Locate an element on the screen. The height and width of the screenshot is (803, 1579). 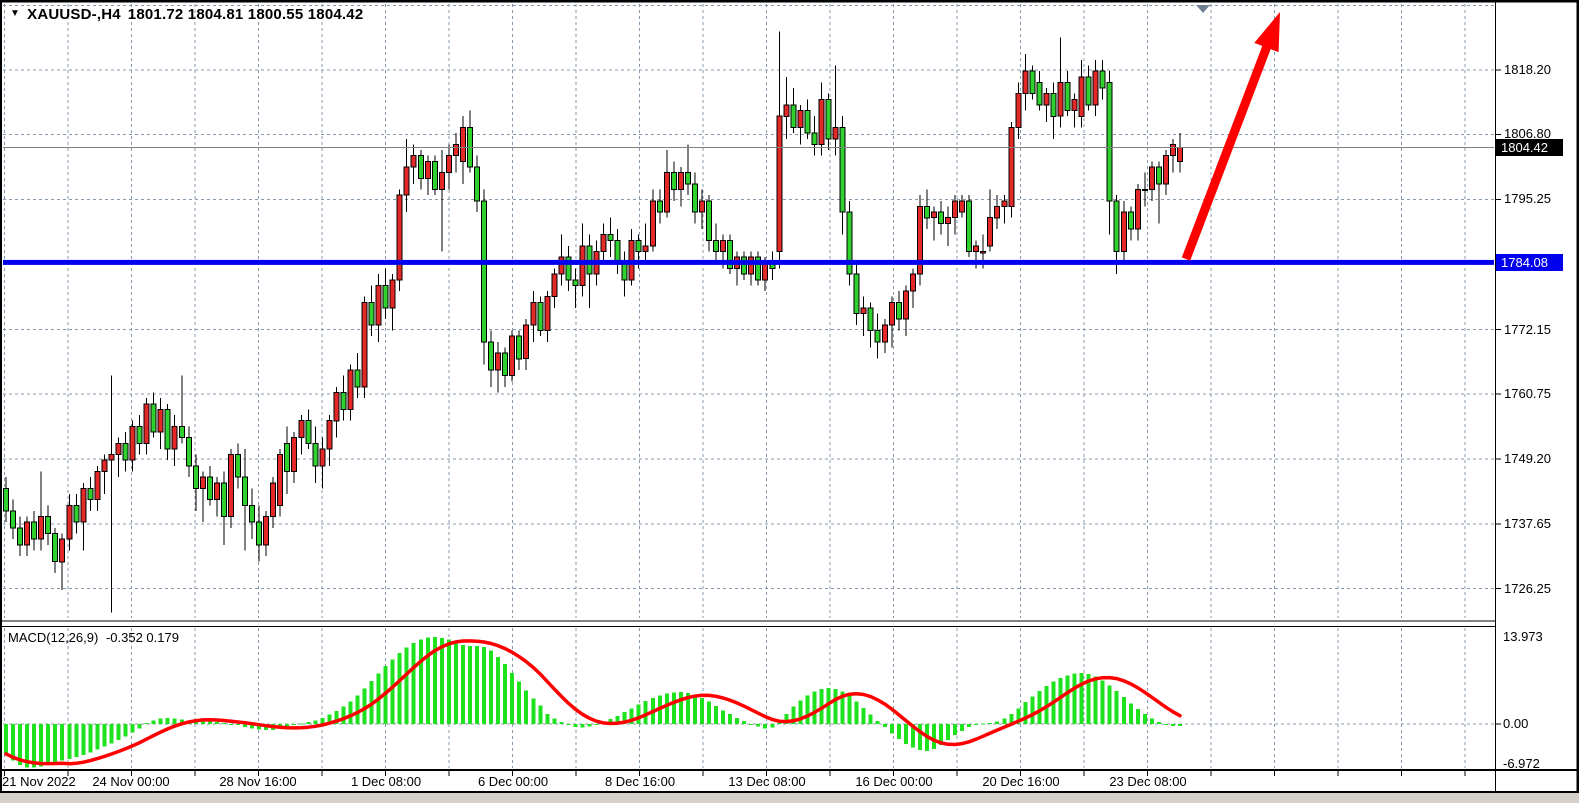
current-price-badge: 1804.42 is located at coordinates (1529, 147).